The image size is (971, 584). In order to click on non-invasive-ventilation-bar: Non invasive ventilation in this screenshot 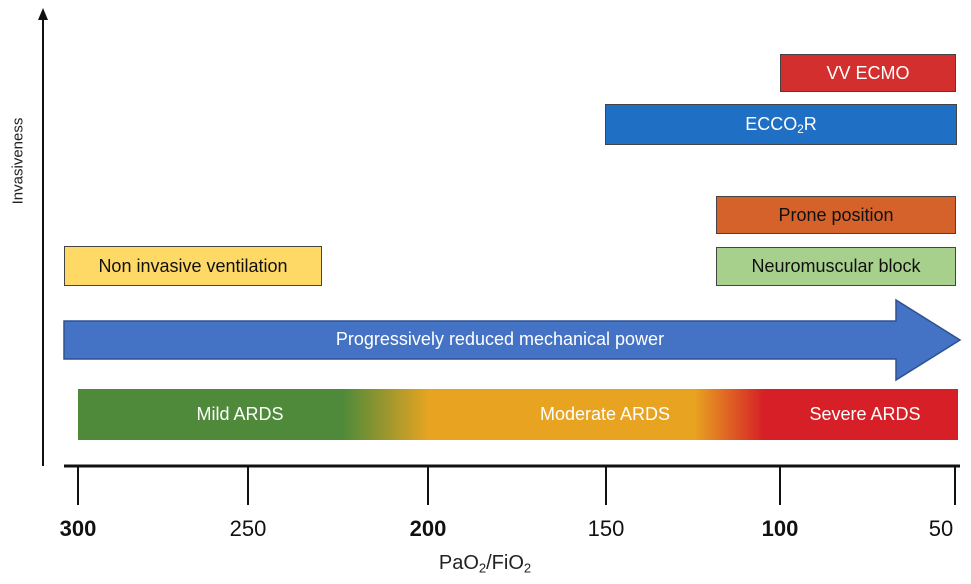, I will do `click(193, 266)`.